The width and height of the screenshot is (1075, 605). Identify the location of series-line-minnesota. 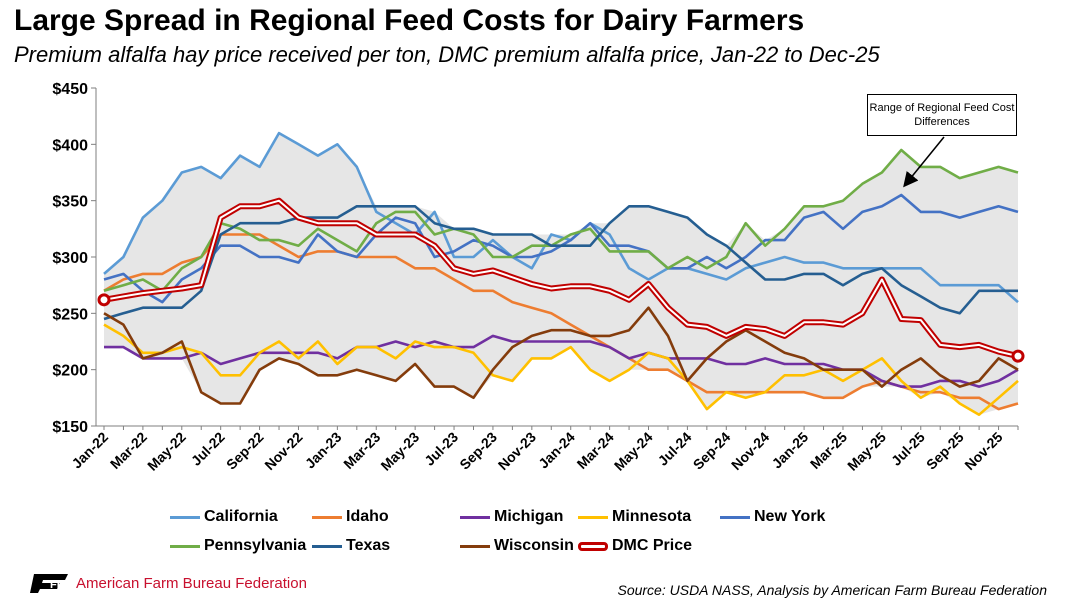
(561, 369).